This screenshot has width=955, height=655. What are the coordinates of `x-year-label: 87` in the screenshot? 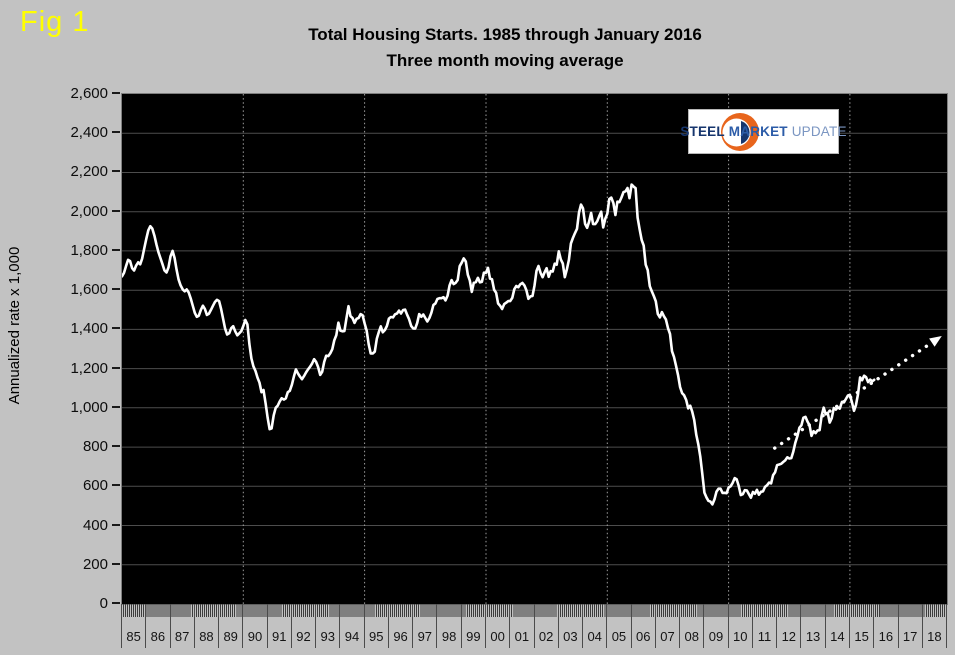 It's located at (181, 626).